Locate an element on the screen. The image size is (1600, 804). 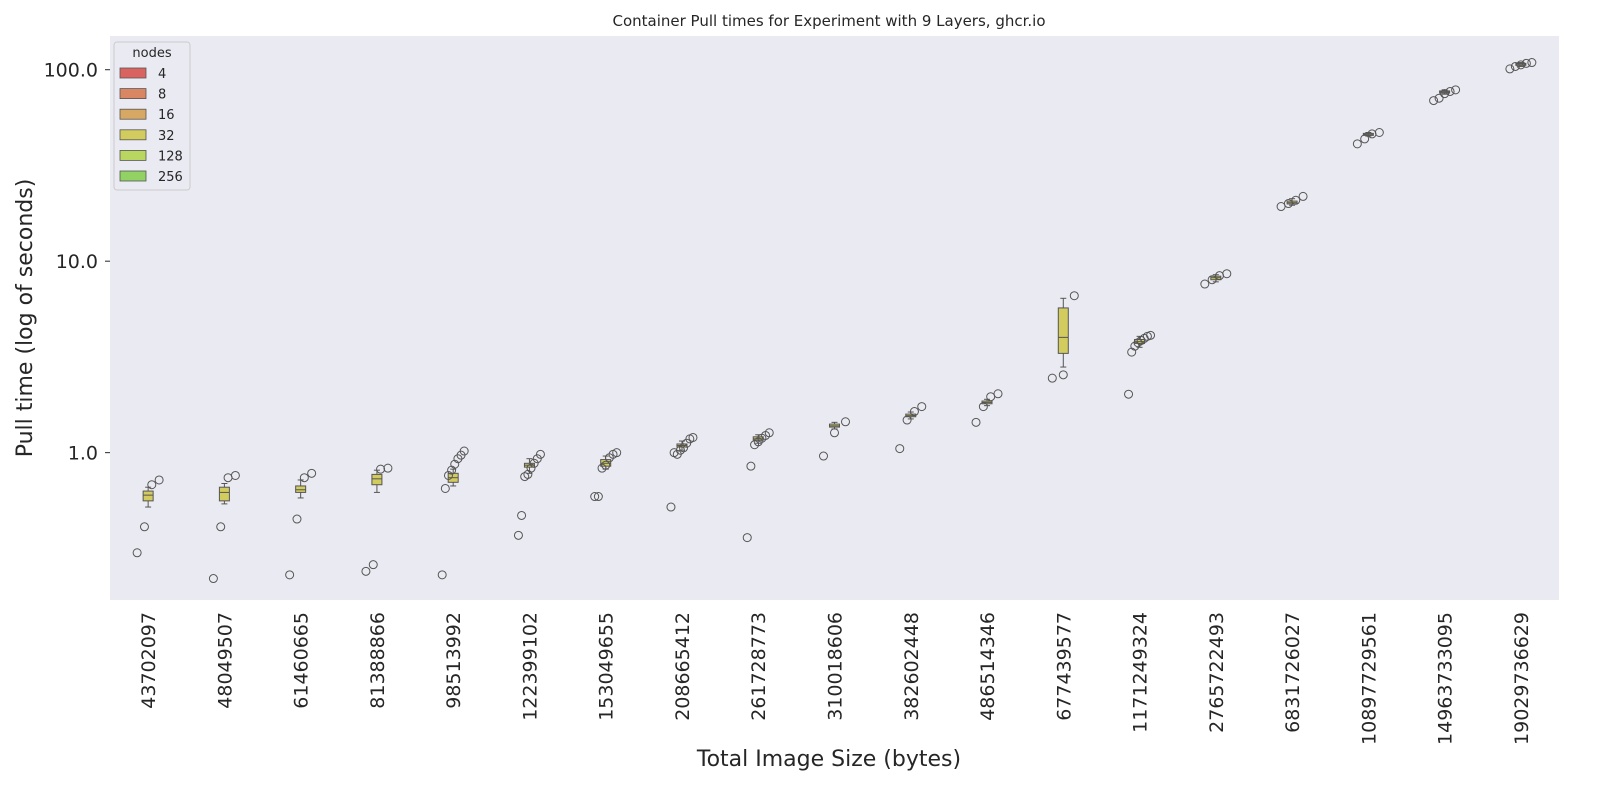
legend: nodes 4 8 16 32 128 256 is located at coordinates (152, 116).